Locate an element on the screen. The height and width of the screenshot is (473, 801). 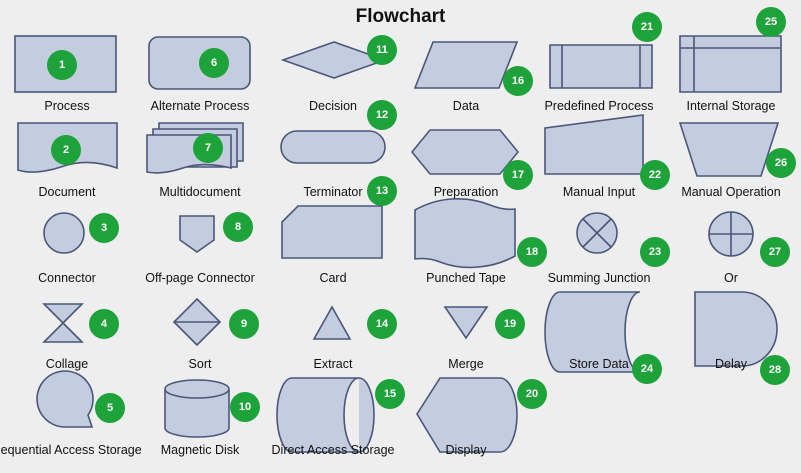
label-document: Document is located at coordinates (67, 192).